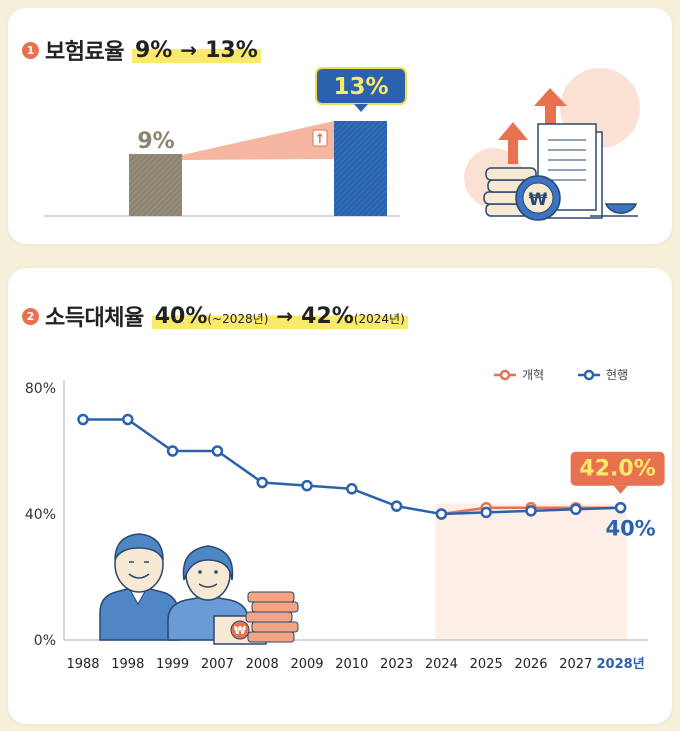 This screenshot has height=731, width=680. Describe the element at coordinates (379, 318) in the screenshot. I see `replacement-rate-to-note: (2024년)` at that location.